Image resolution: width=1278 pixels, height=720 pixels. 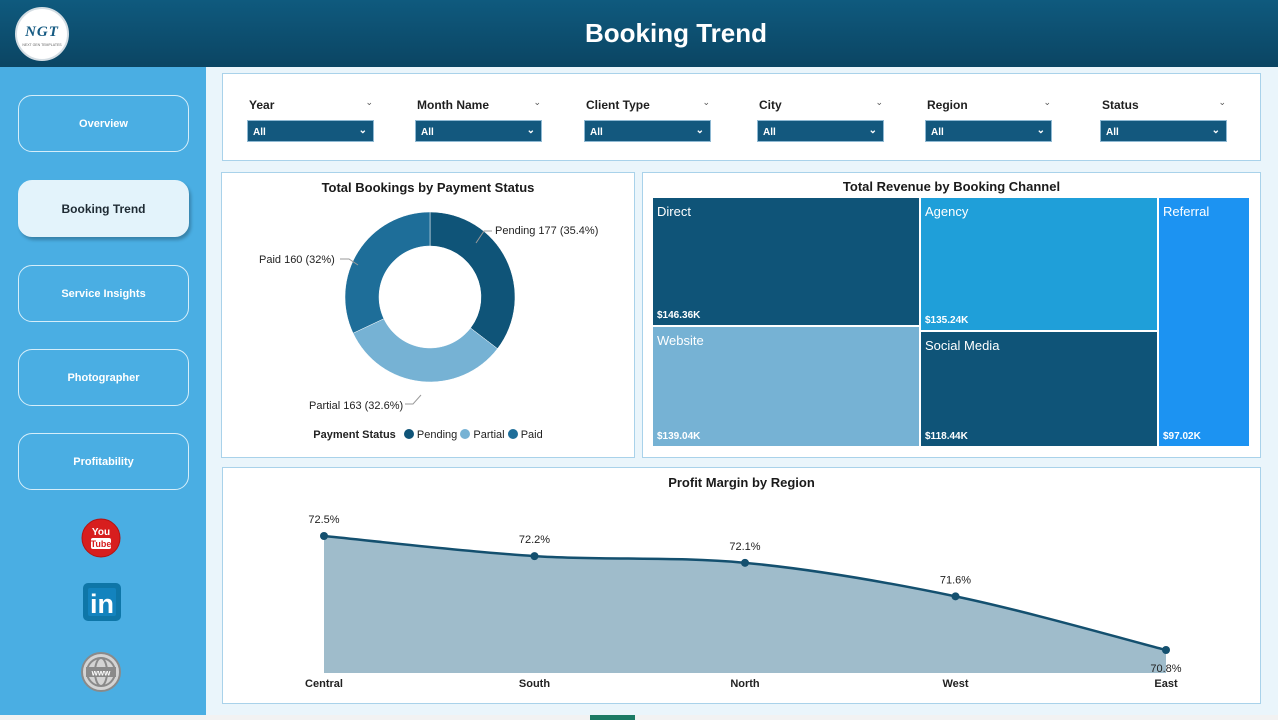 What do you see at coordinates (1182, 436) in the screenshot?
I see `treemap-value-referral: $97.02K` at bounding box center [1182, 436].